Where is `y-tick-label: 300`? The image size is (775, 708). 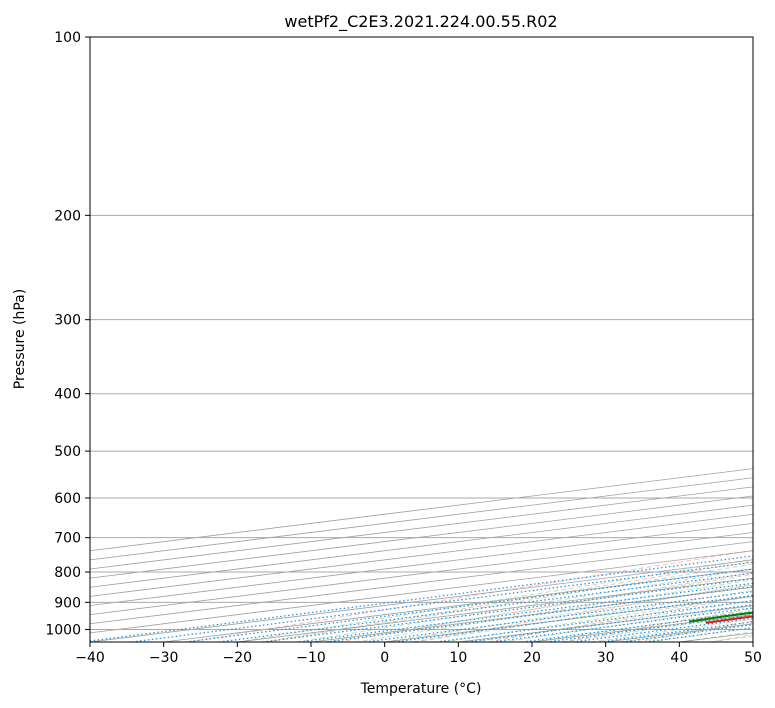 y-tick-label: 300 is located at coordinates (67, 321).